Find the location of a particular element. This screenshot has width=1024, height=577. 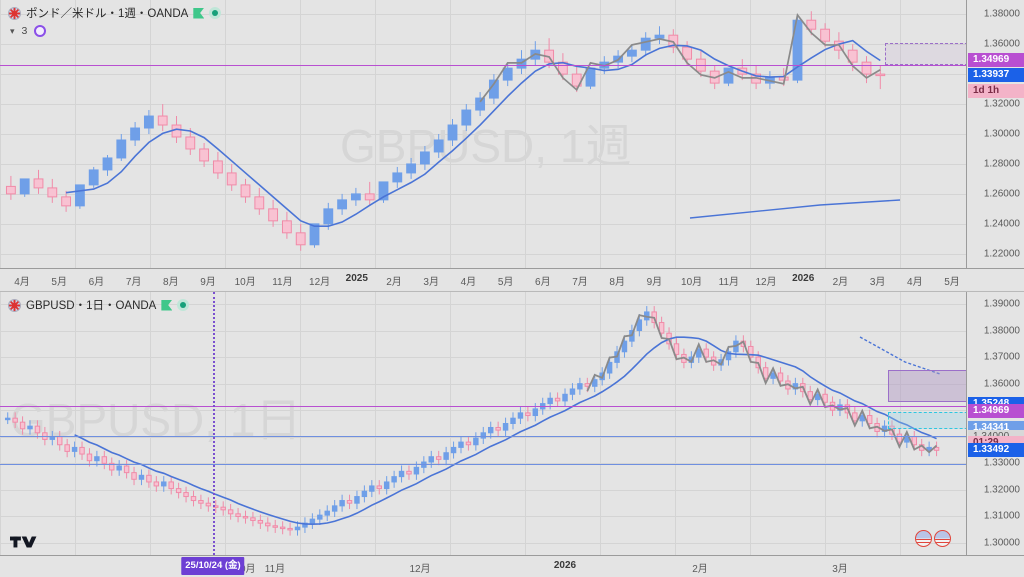

price-badge-last: 1.33937 is located at coordinates (996, 75).